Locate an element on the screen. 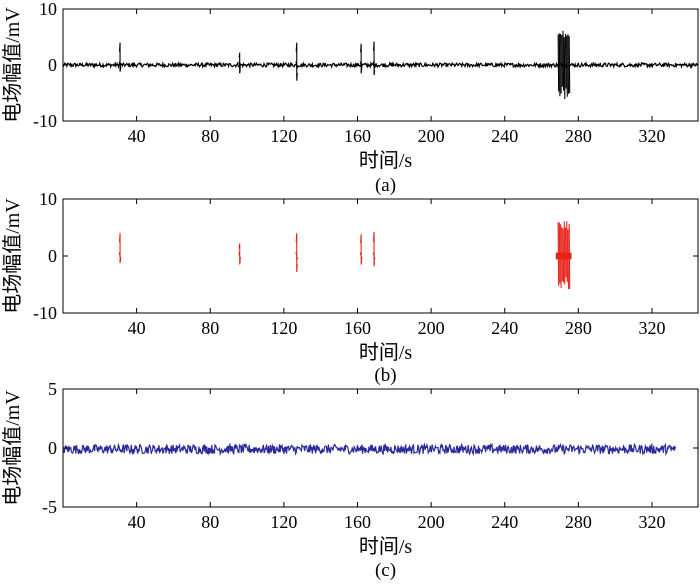 The image size is (700, 587). panel-caption: (c) is located at coordinates (385, 570).